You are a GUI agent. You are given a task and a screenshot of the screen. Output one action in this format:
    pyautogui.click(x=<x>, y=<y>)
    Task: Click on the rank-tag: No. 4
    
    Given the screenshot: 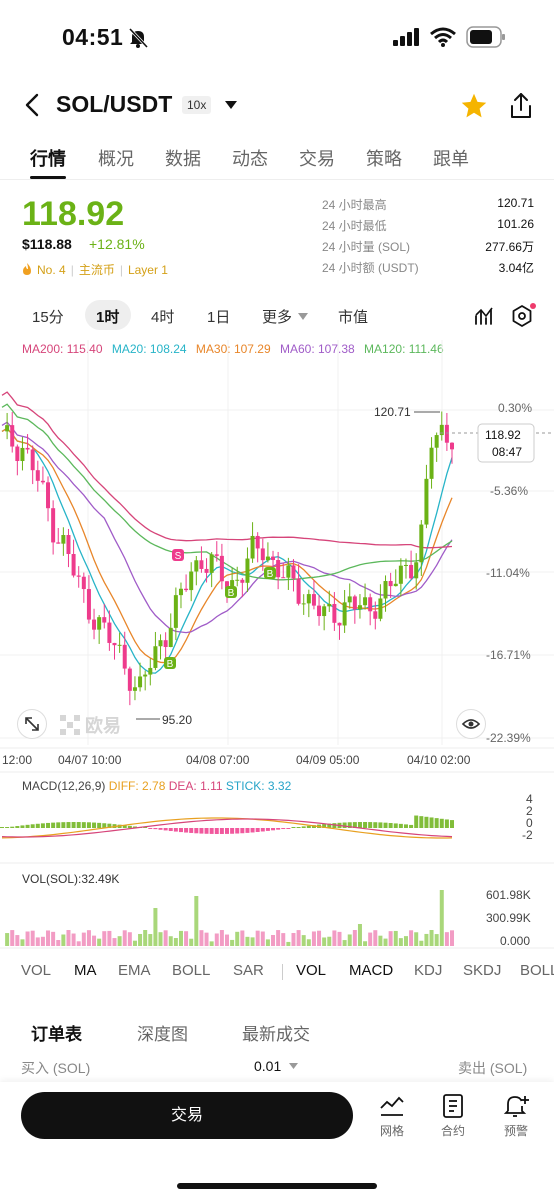 What is the action you would take?
    pyautogui.click(x=51, y=269)
    